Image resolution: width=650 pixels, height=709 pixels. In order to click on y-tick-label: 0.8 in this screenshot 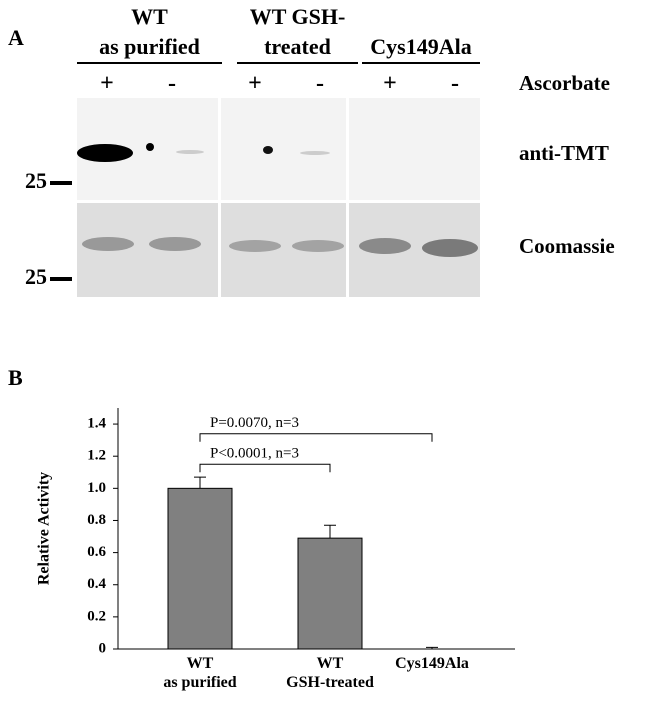, I will do `click(96, 520)`.